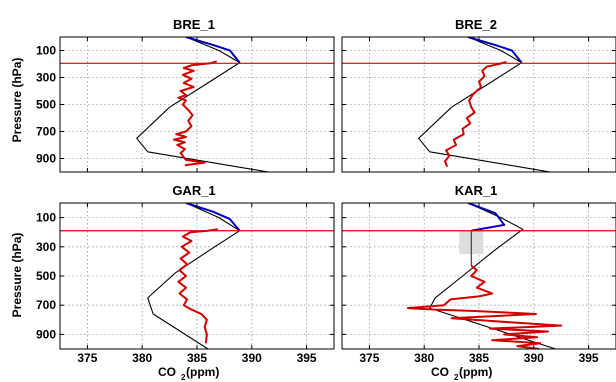 The width and height of the screenshot is (616, 382). What do you see at coordinates (17, 275) in the screenshot?
I see `y-axis-label-bottom: Pressure (hPa)` at bounding box center [17, 275].